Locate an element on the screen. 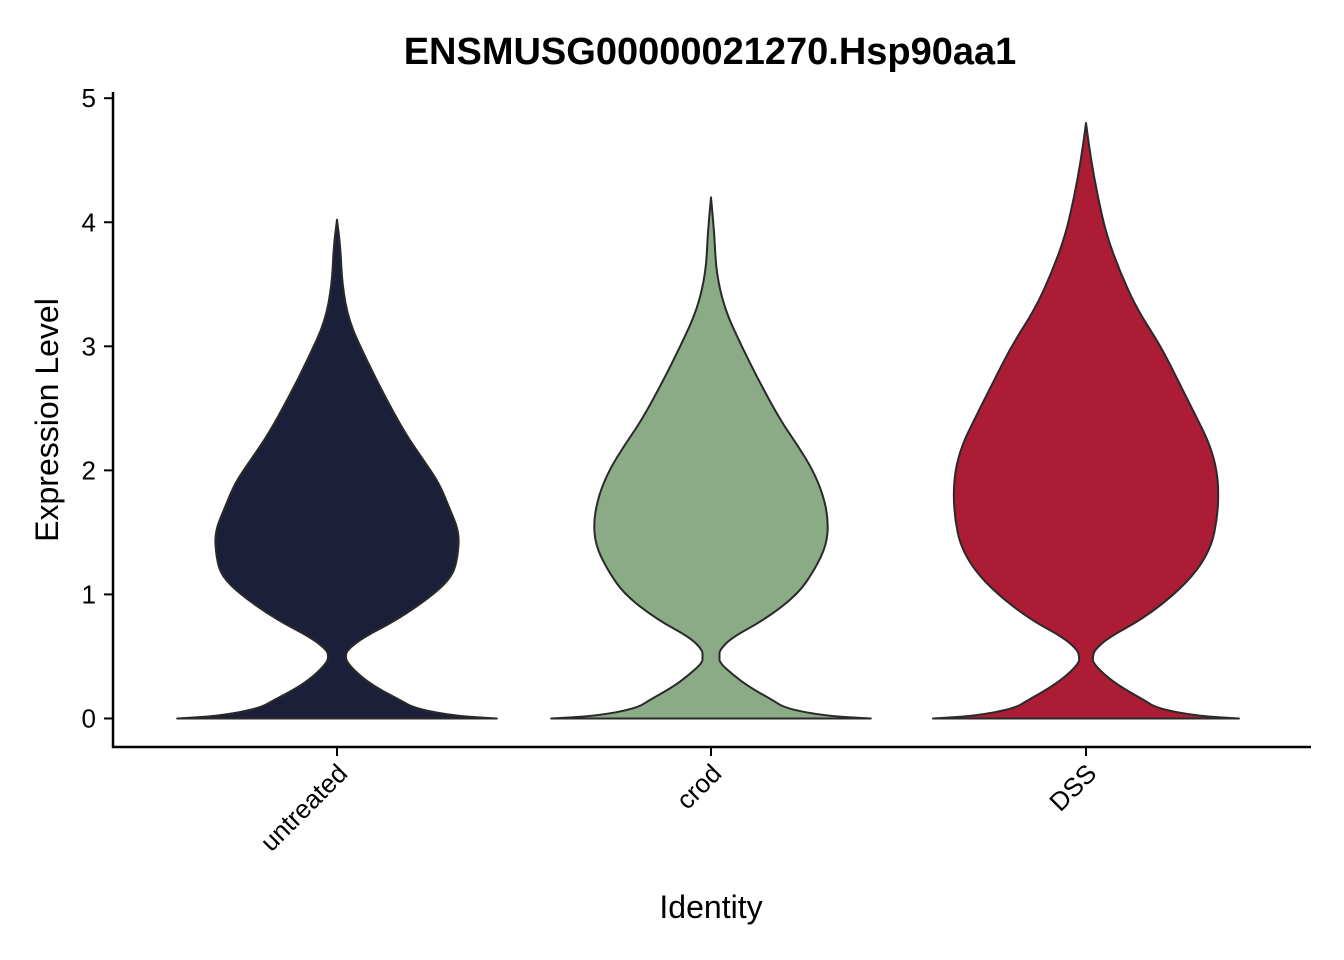 The width and height of the screenshot is (1344, 960). violin-crod is located at coordinates (711, 458).